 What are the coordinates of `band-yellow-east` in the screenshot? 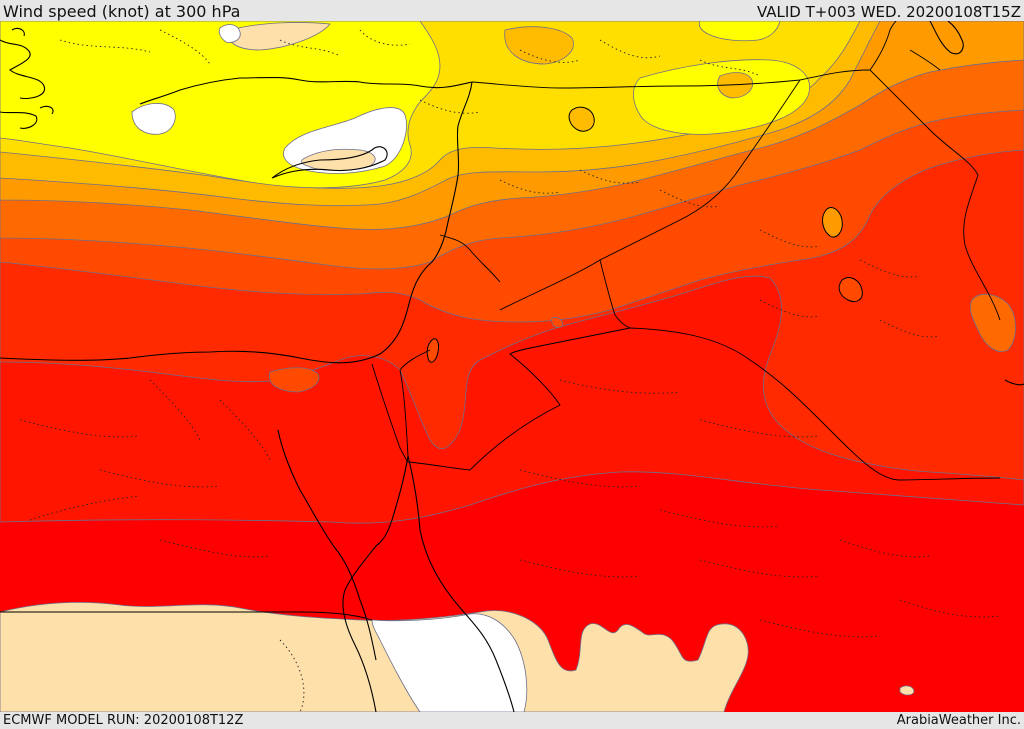 It's located at (721, 97).